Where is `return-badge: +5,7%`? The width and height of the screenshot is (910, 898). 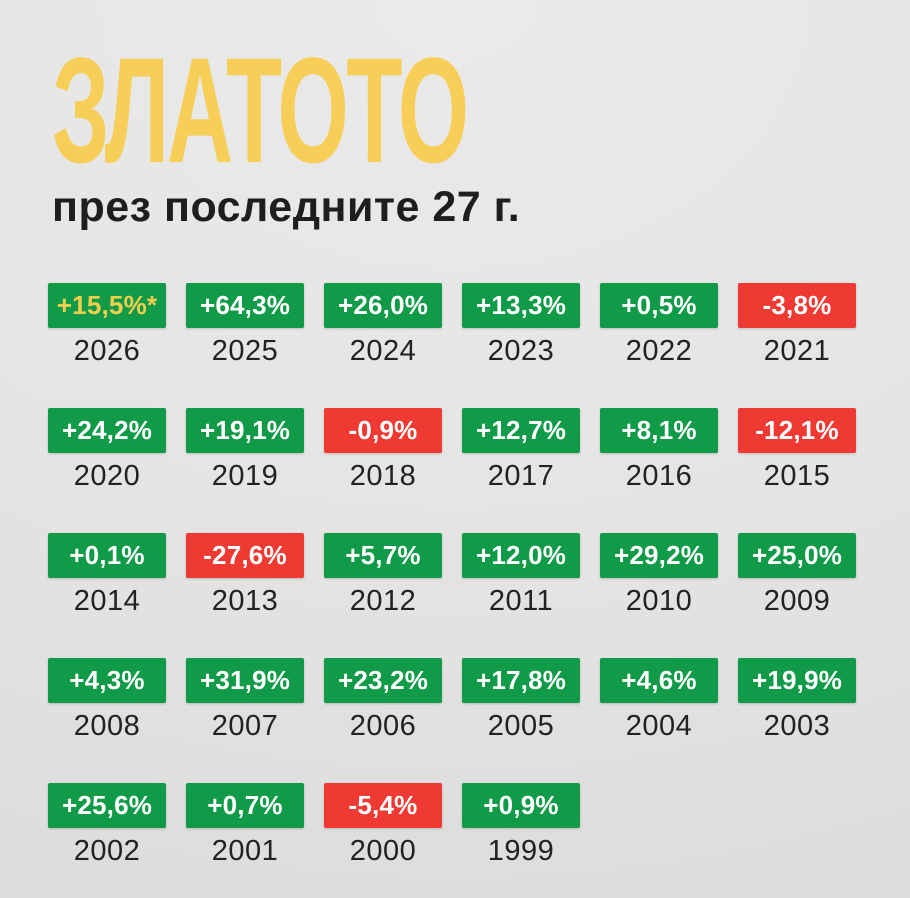 return-badge: +5,7% is located at coordinates (383, 555).